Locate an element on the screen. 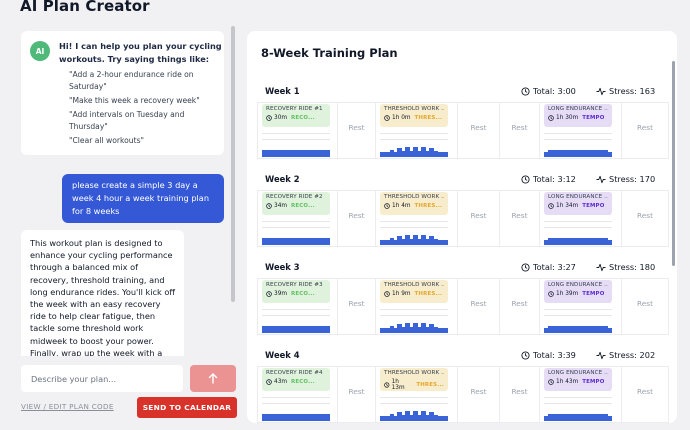  week-name: Week 4 is located at coordinates (282, 355).